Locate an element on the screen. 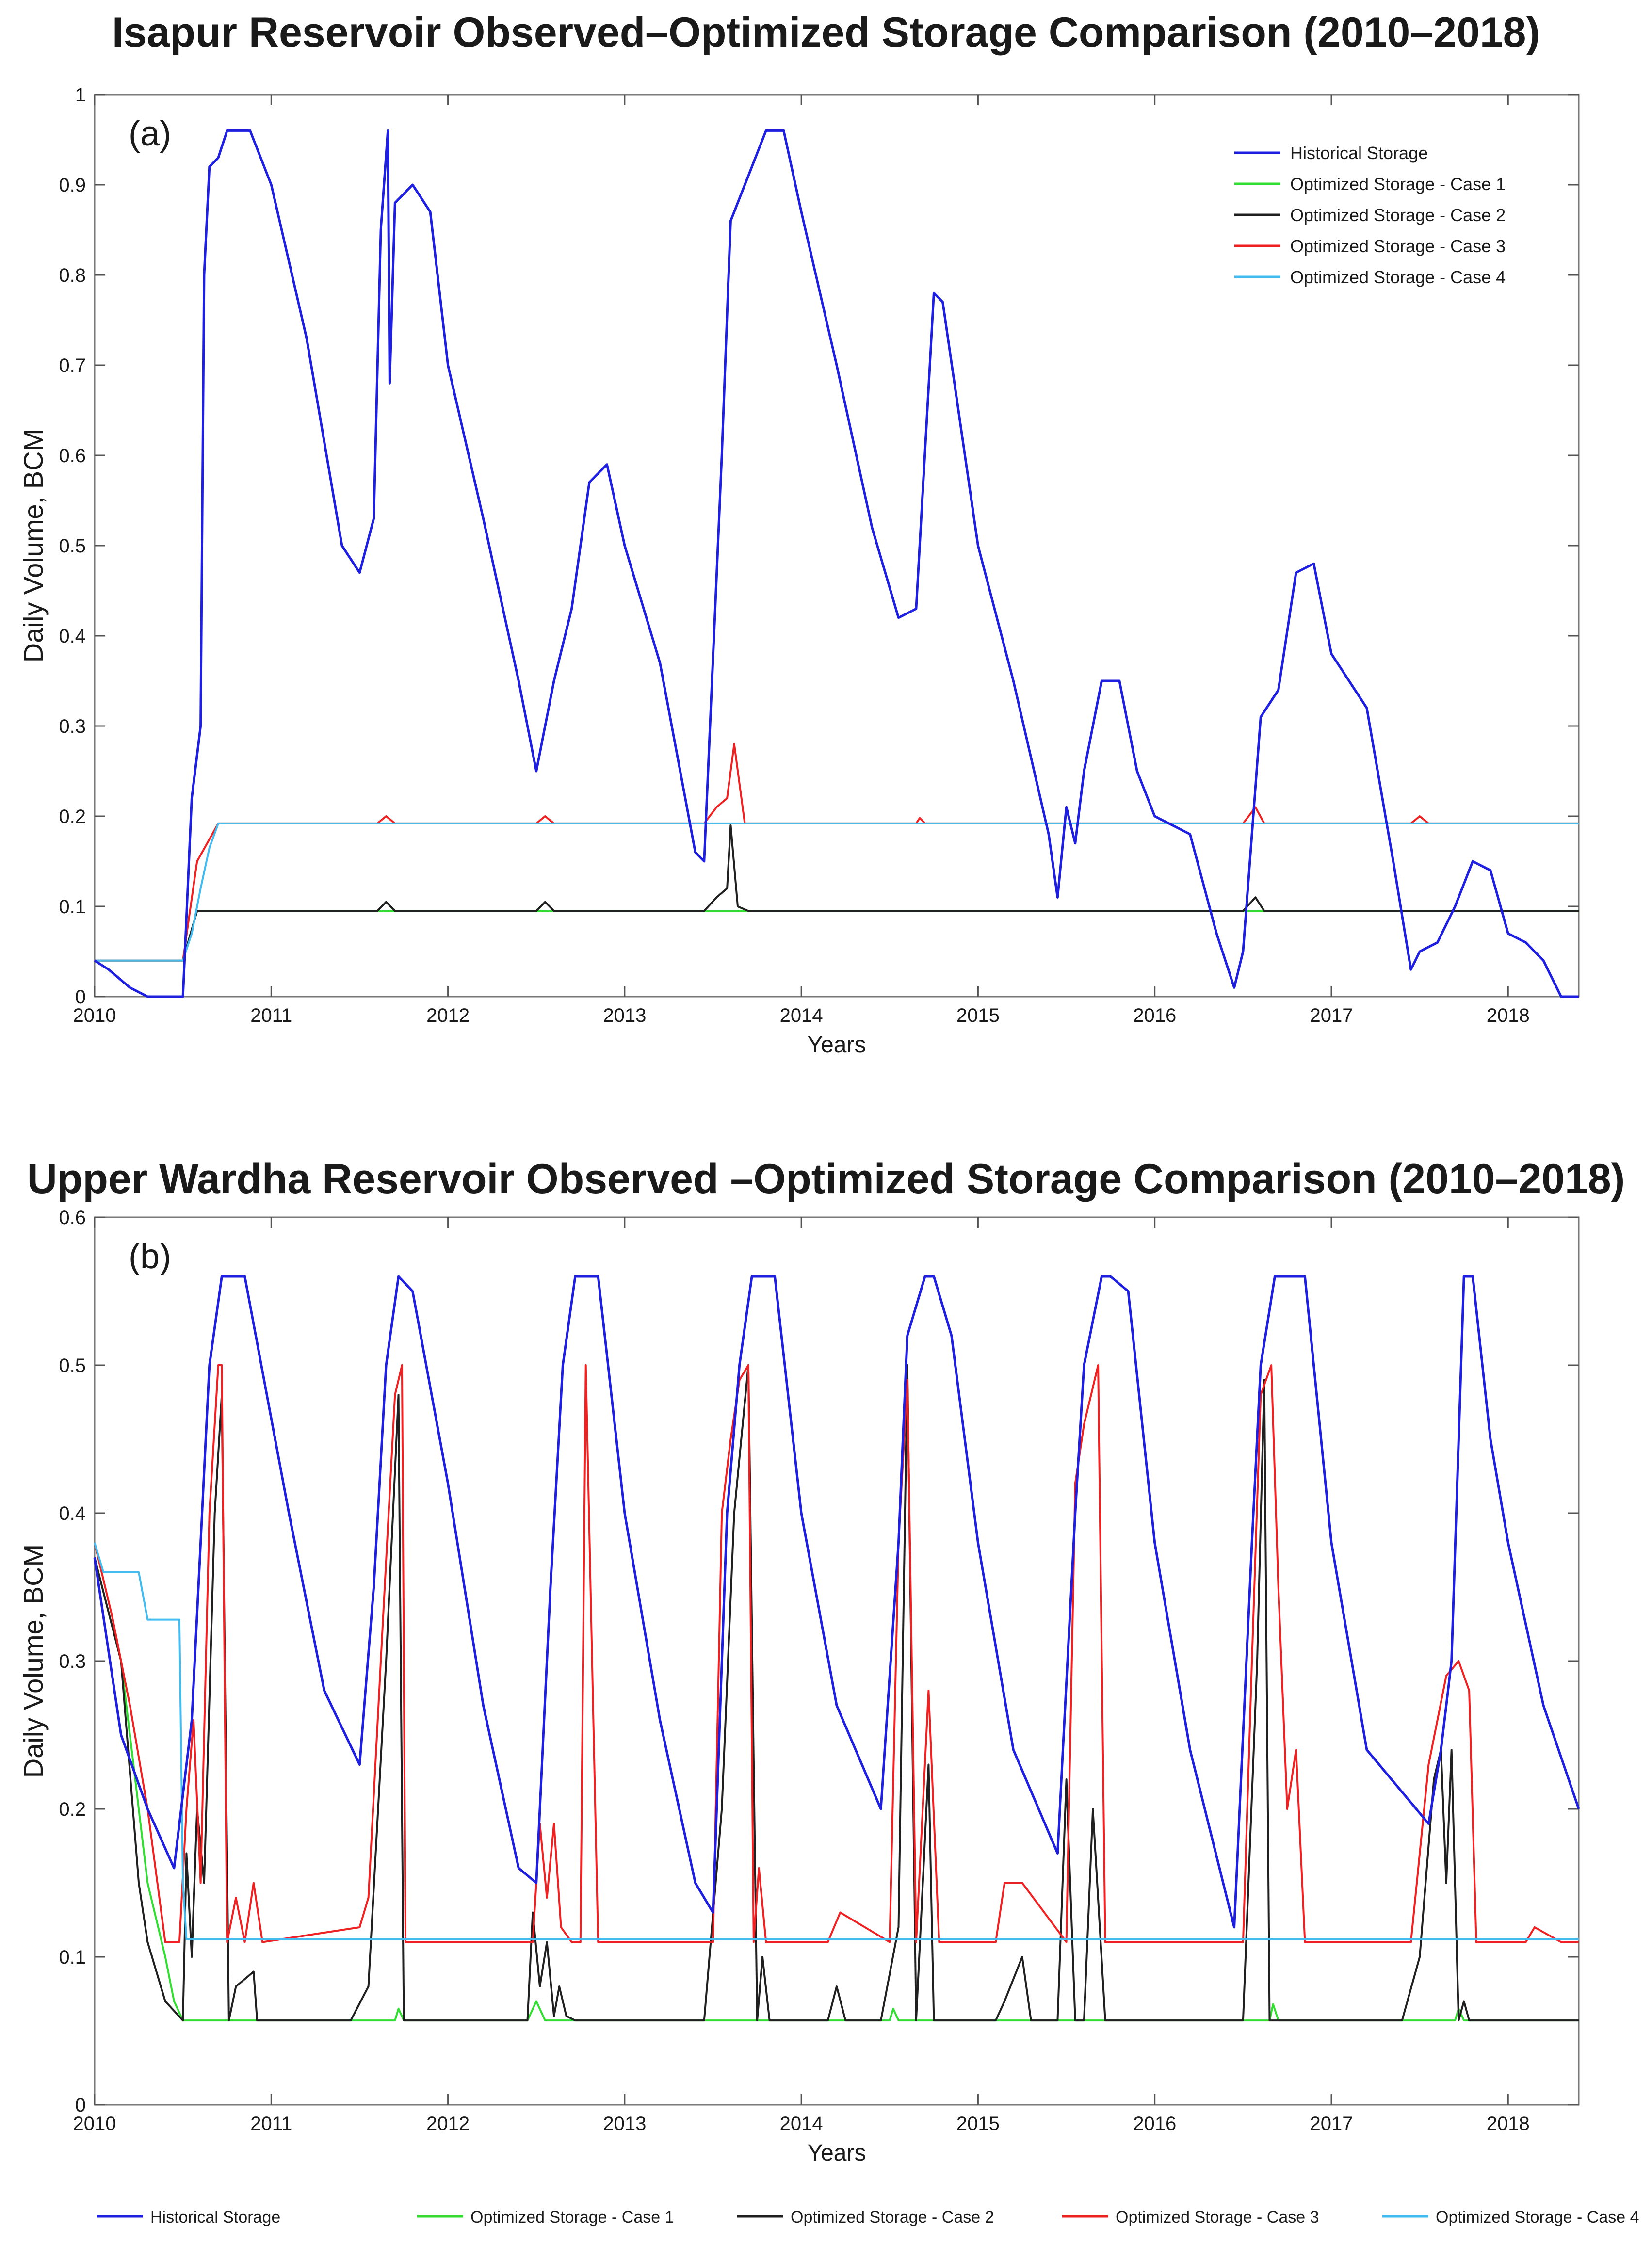  y-tick-label: 0.9 is located at coordinates (72, 186).